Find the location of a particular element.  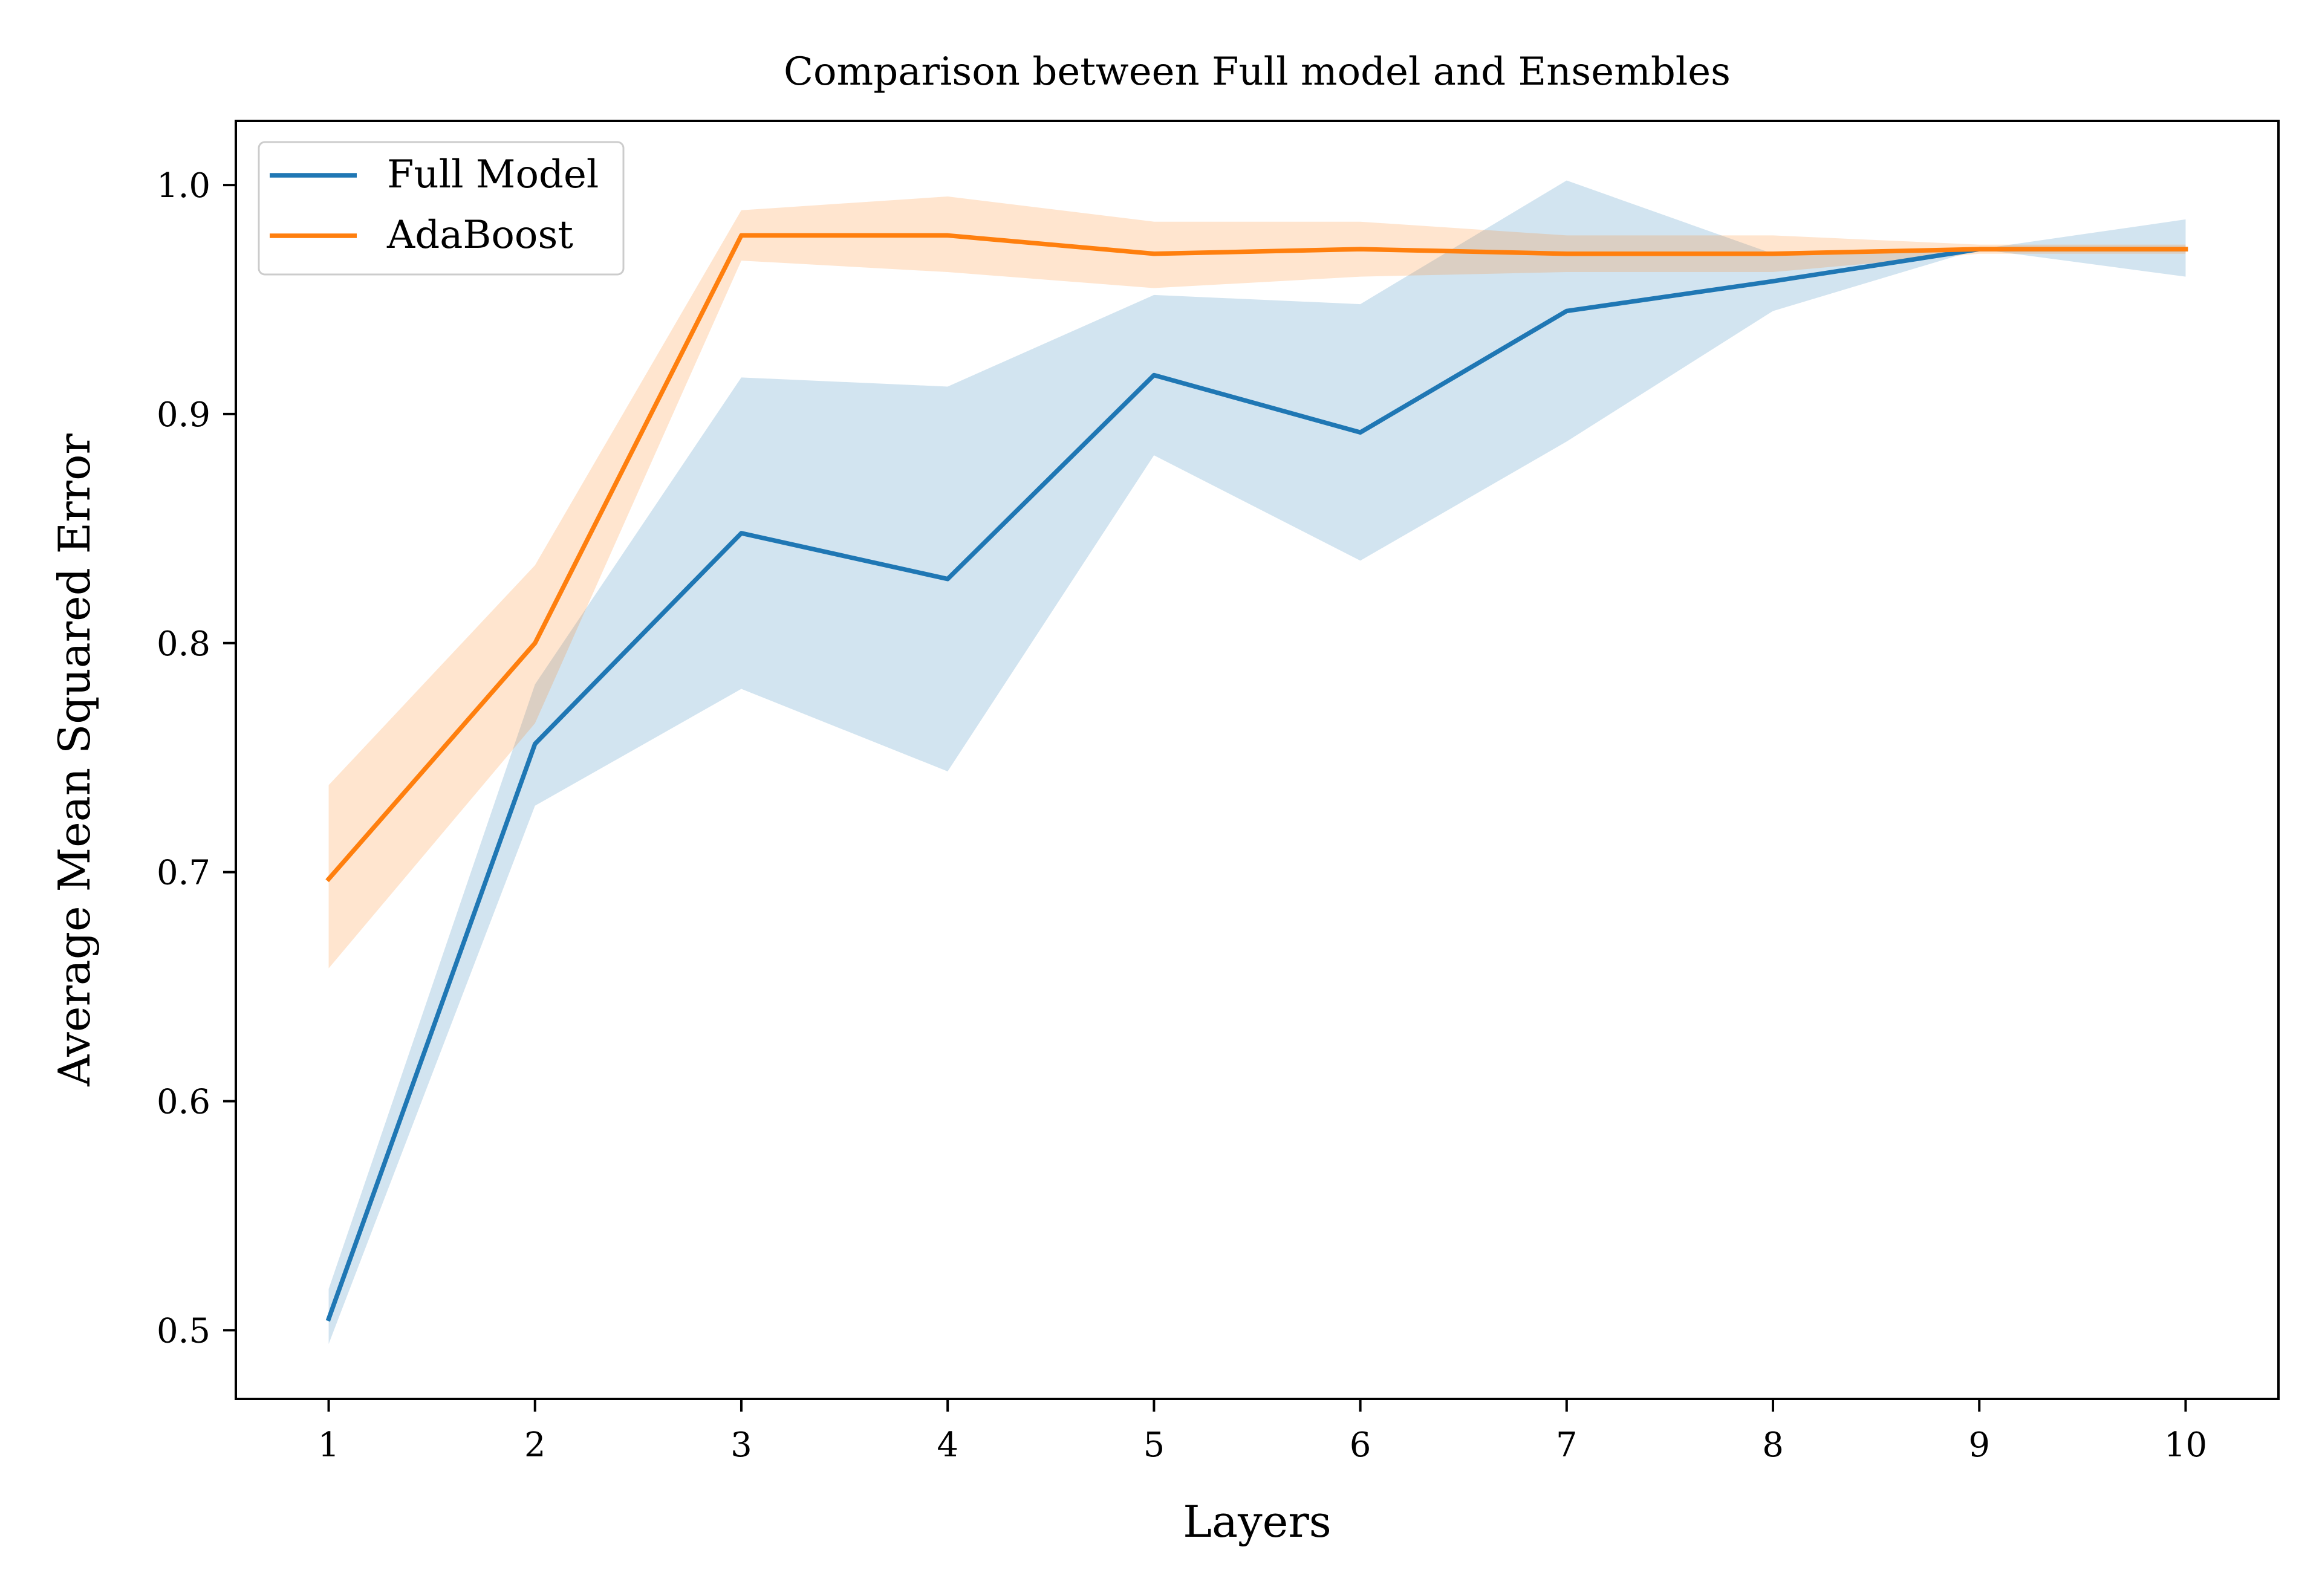

x-tick-label: 1 is located at coordinates (329, 1445).